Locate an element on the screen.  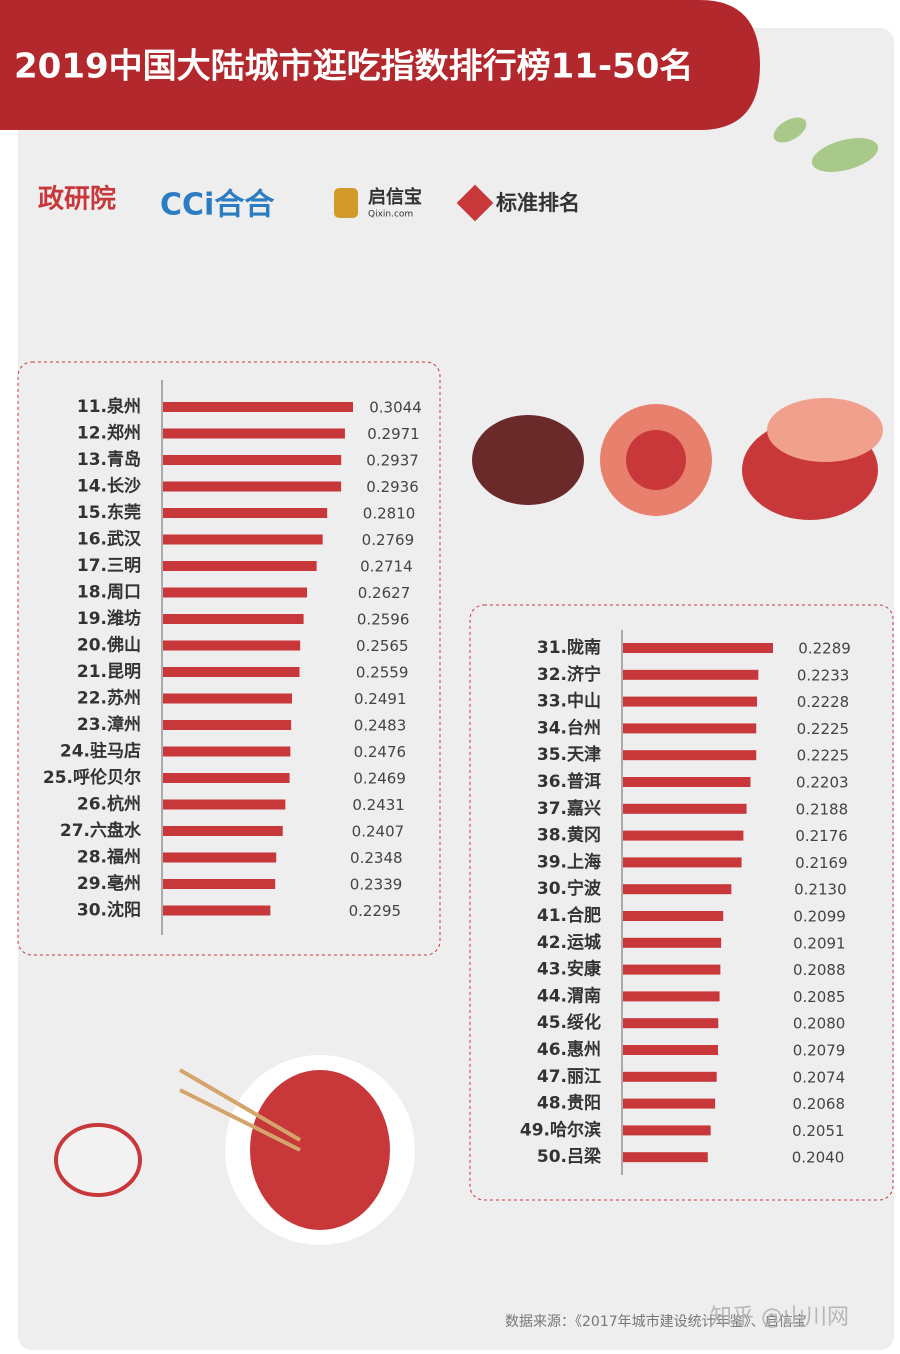
title-banner is located at coordinates (380, 65).